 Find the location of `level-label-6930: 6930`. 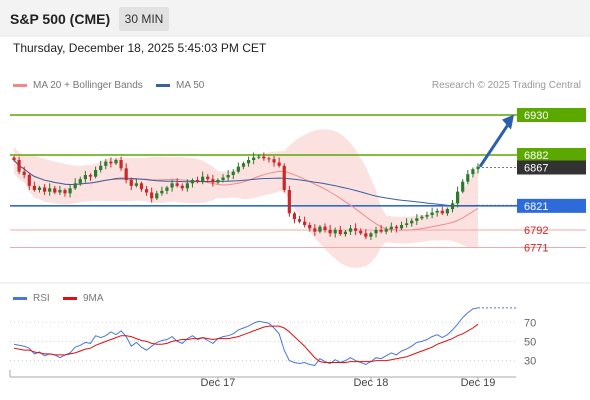

level-label-6930: 6930 is located at coordinates (536, 116).